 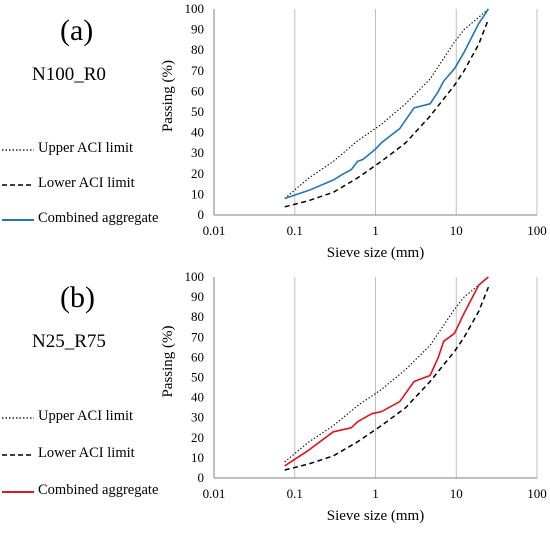 What do you see at coordinates (77, 30) in the screenshot?
I see `panel-label: (a)` at bounding box center [77, 30].